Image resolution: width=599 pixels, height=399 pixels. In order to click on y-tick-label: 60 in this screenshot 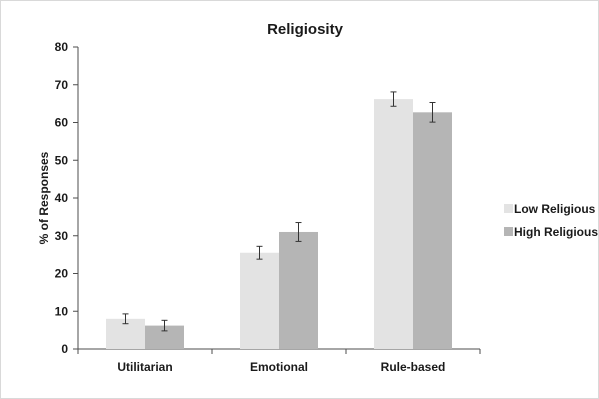, I will do `click(62, 123)`.